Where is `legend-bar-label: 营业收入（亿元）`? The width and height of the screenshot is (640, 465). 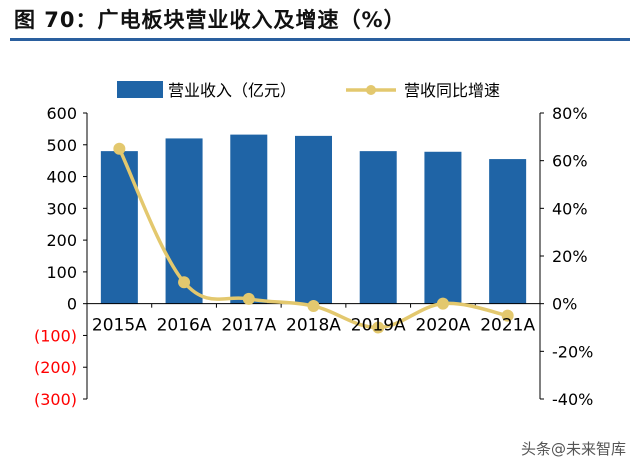 legend-bar-label: 营业收入（亿元） is located at coordinates (232, 90).